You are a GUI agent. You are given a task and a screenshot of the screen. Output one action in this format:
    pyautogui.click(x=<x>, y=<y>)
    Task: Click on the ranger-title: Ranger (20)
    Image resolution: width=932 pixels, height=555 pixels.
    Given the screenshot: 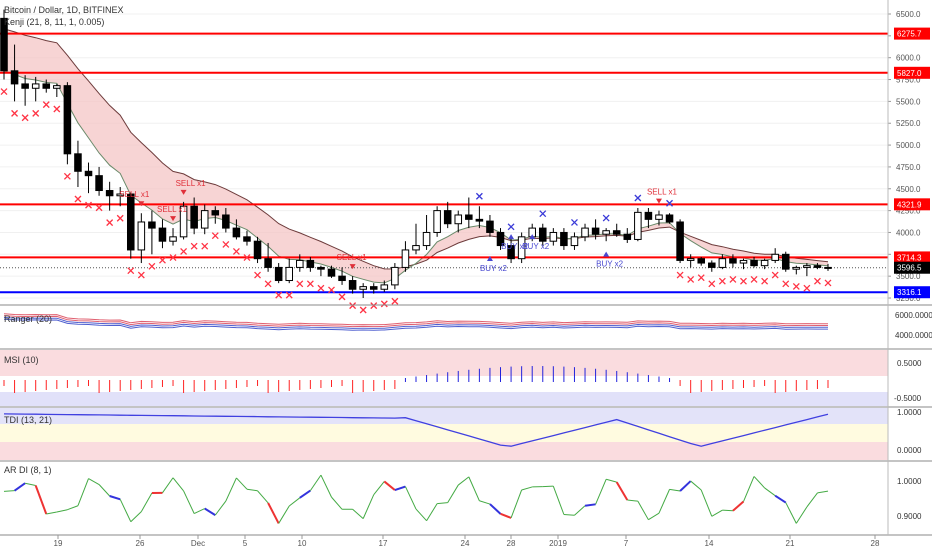 What is the action you would take?
    pyautogui.click(x=28, y=319)
    